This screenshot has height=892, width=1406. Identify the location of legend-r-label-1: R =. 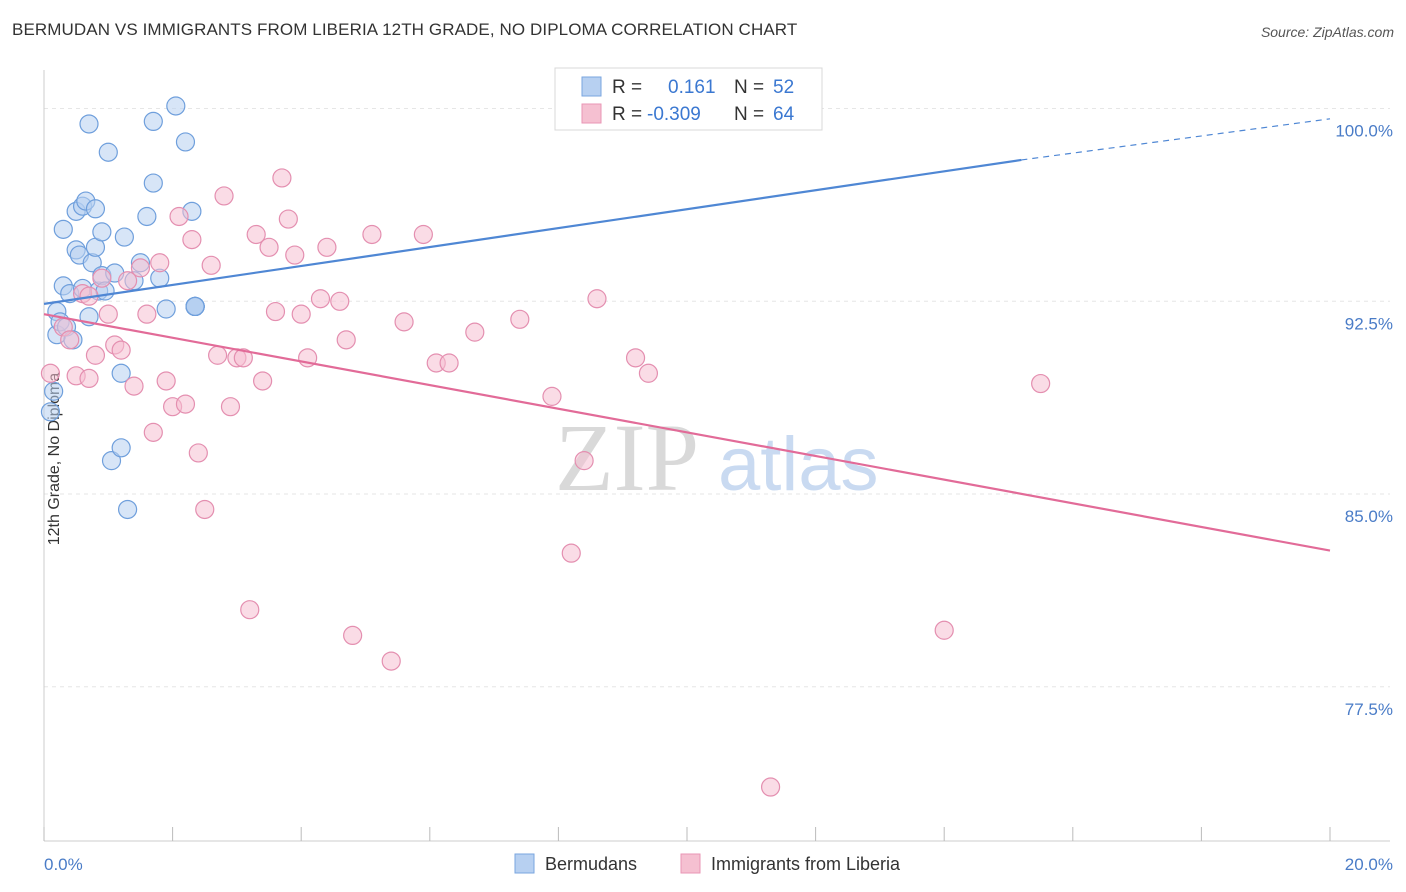
(627, 87).